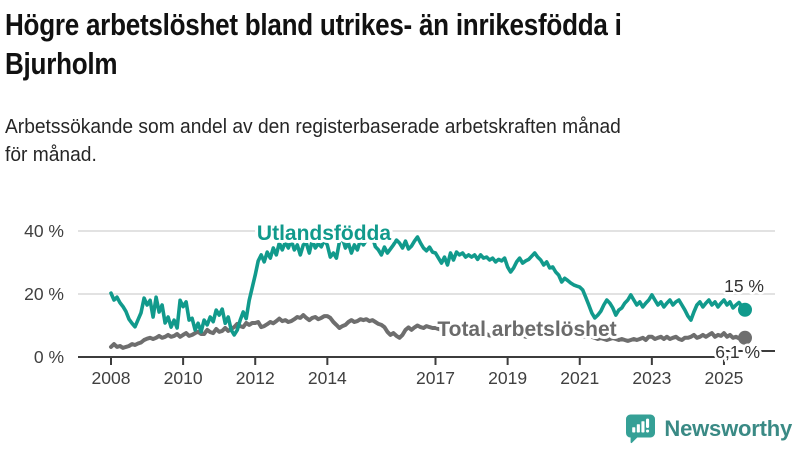 The height and width of the screenshot is (450, 800). I want to click on series-line-total-arbetsloshet, so click(428, 331).